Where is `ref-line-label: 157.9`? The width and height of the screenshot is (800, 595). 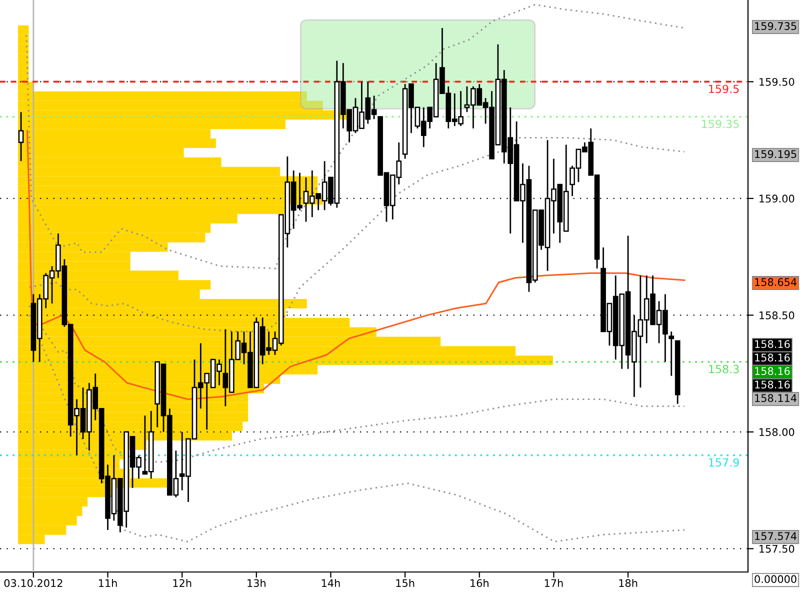
ref-line-label: 157.9 is located at coordinates (724, 462).